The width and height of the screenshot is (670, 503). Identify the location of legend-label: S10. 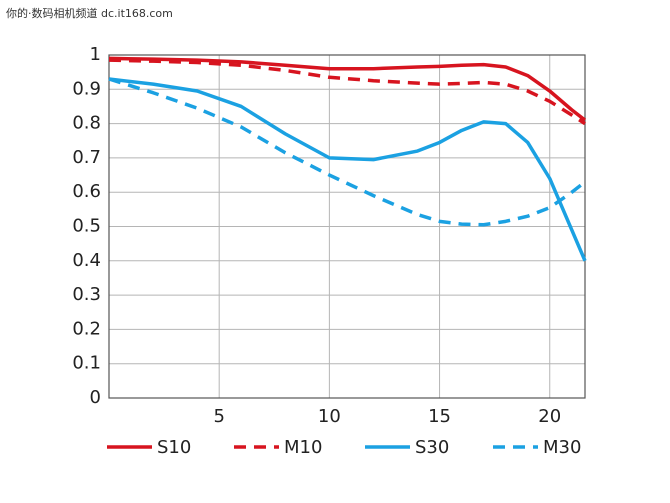
(174, 447).